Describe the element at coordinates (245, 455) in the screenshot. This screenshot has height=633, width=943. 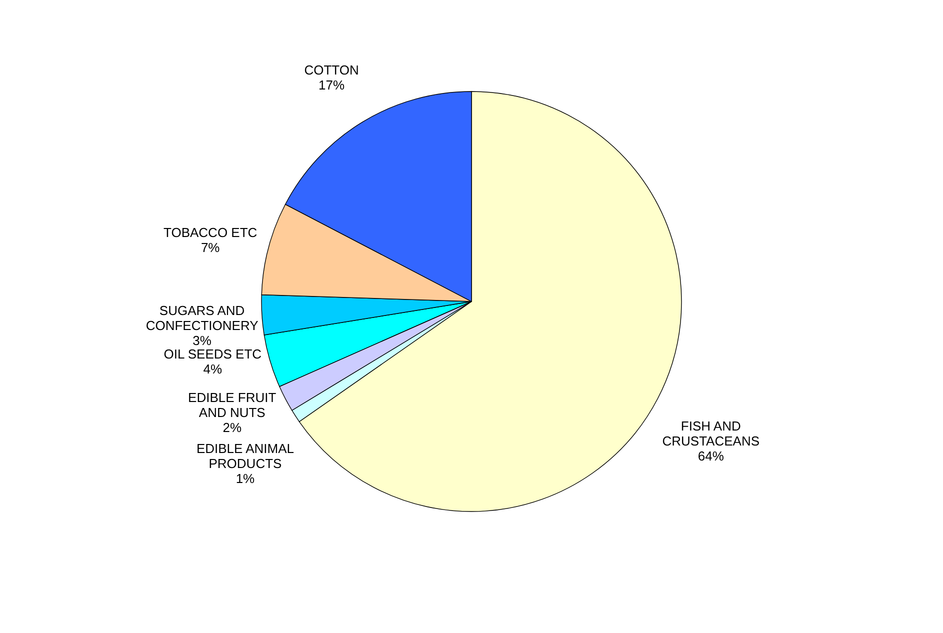
I see `slice-label: EDIBLE ANIMAL PRODUCTS` at that location.